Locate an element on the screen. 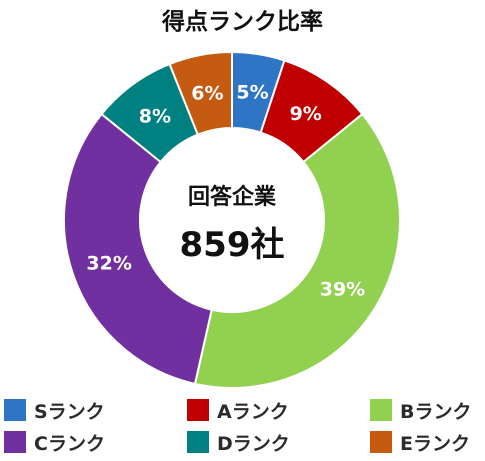 This screenshot has height=461, width=485. legend-label-b: Bランク is located at coordinates (436, 411).